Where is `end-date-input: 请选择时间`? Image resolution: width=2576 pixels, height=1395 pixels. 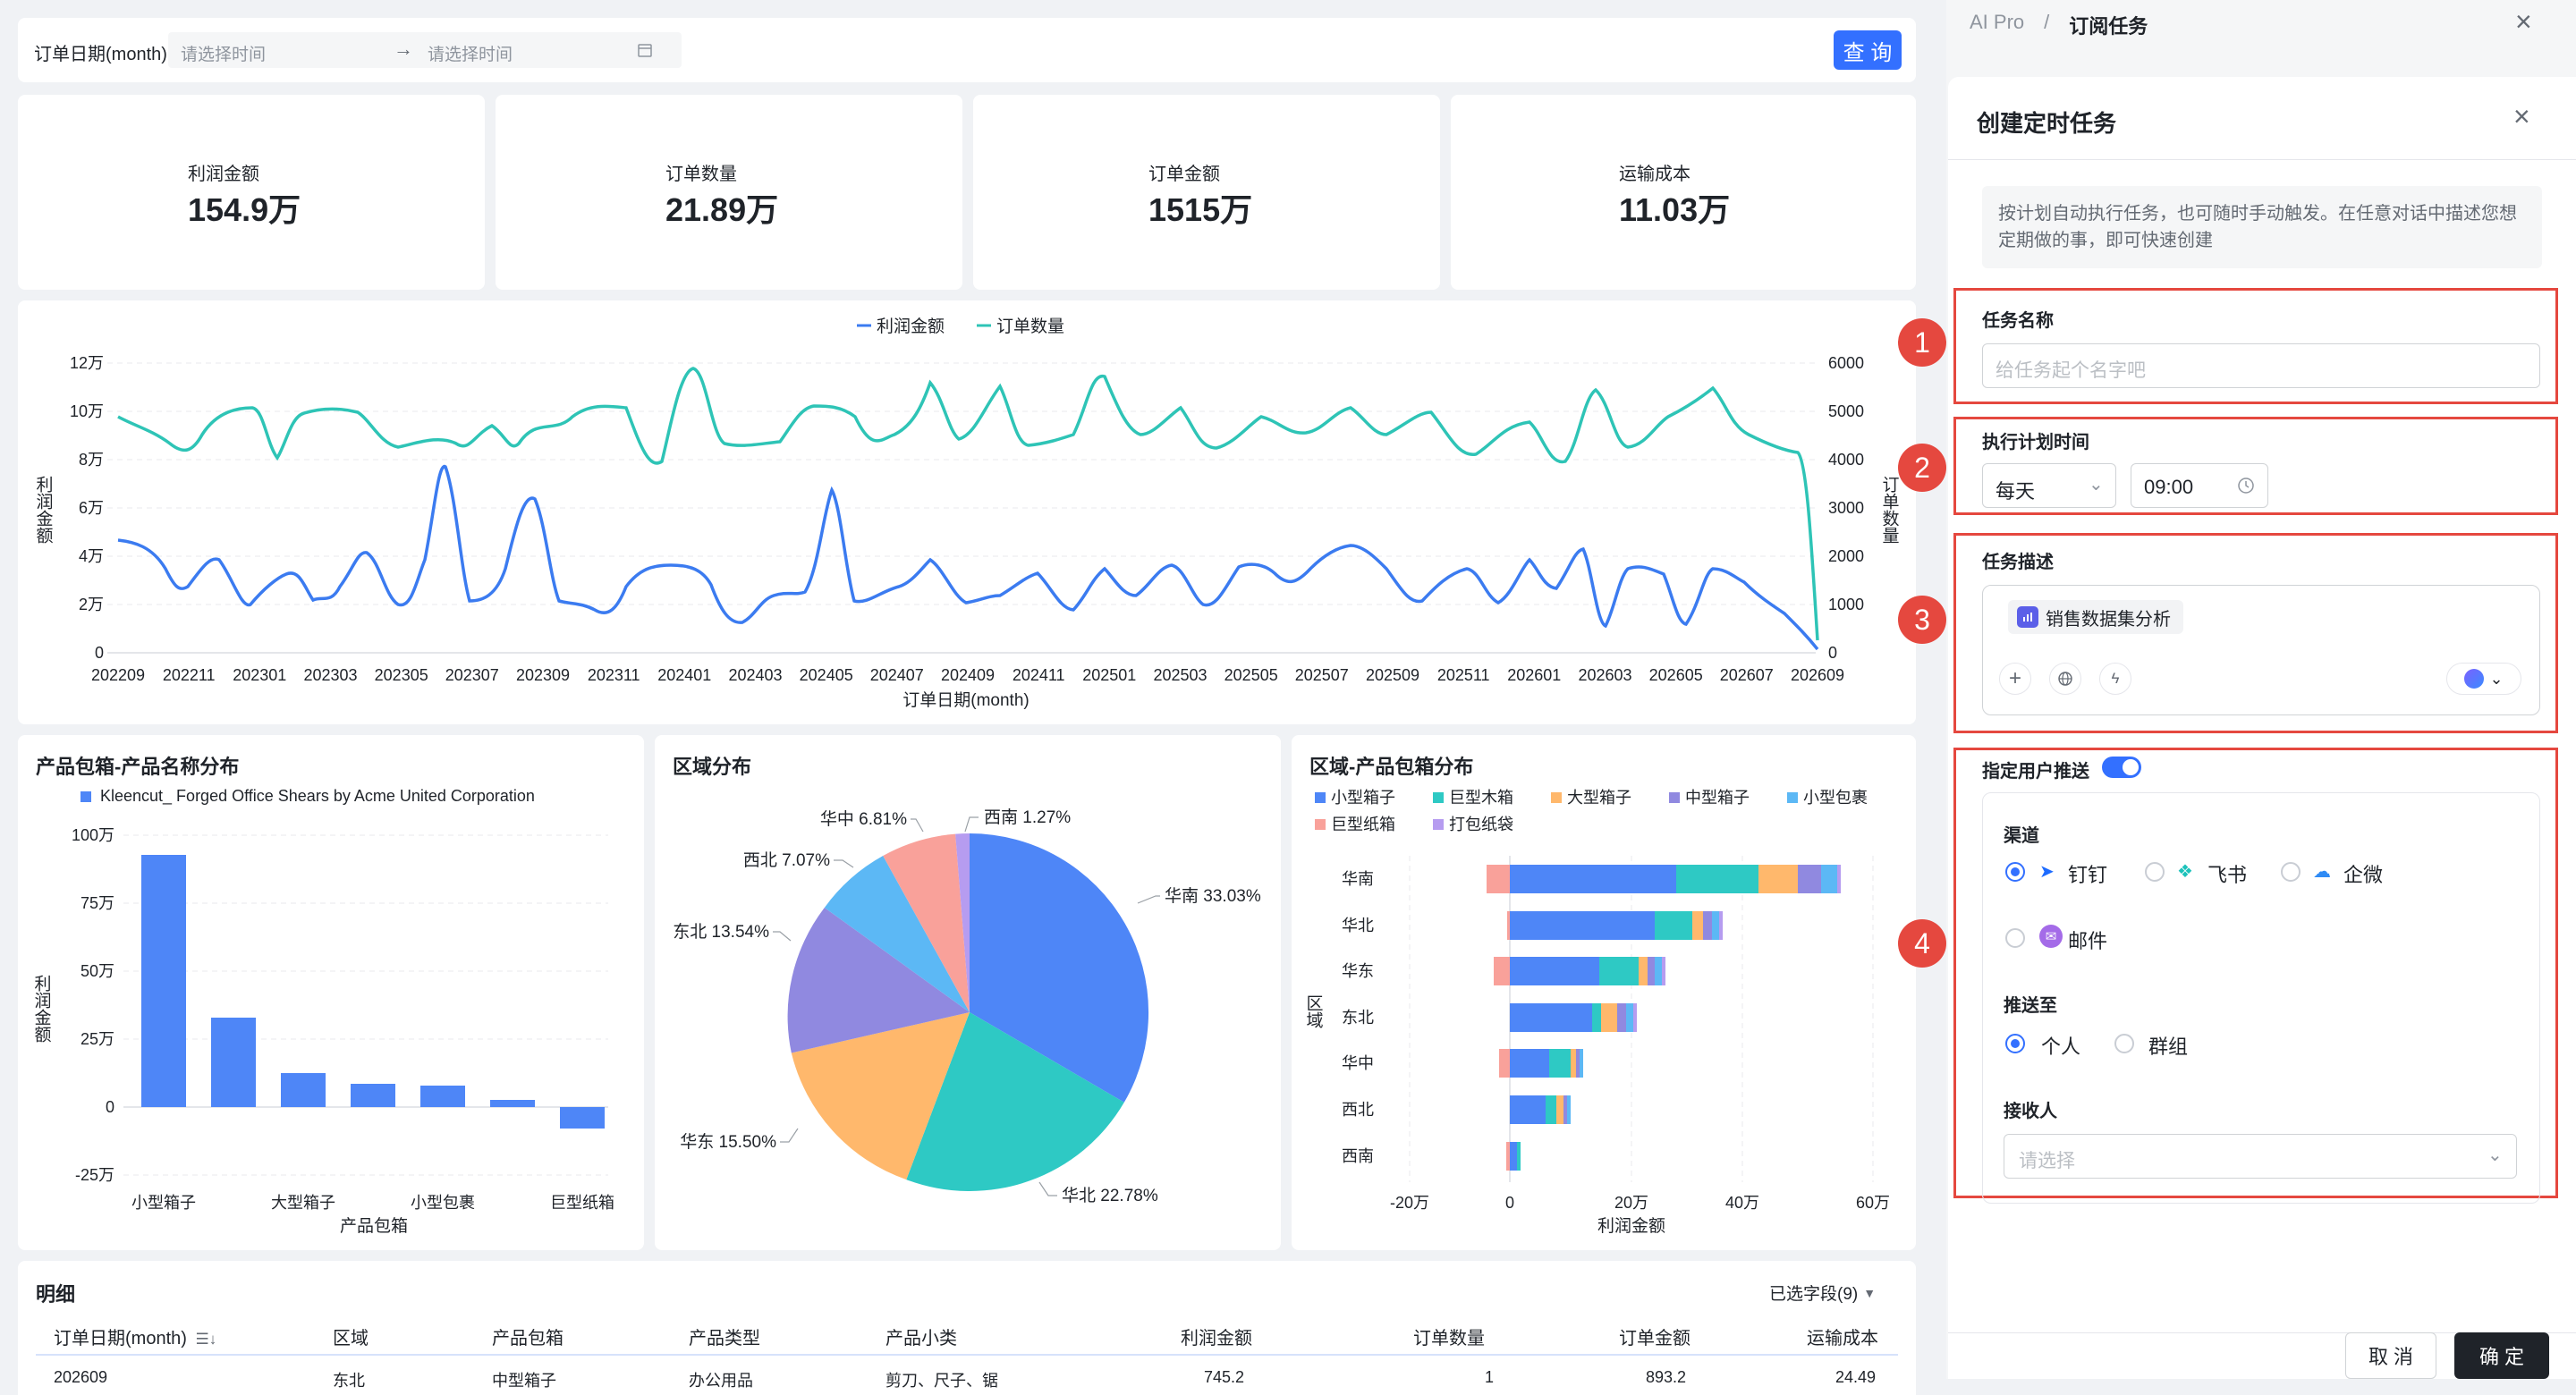
end-date-input: 请选择时间 is located at coordinates (470, 55).